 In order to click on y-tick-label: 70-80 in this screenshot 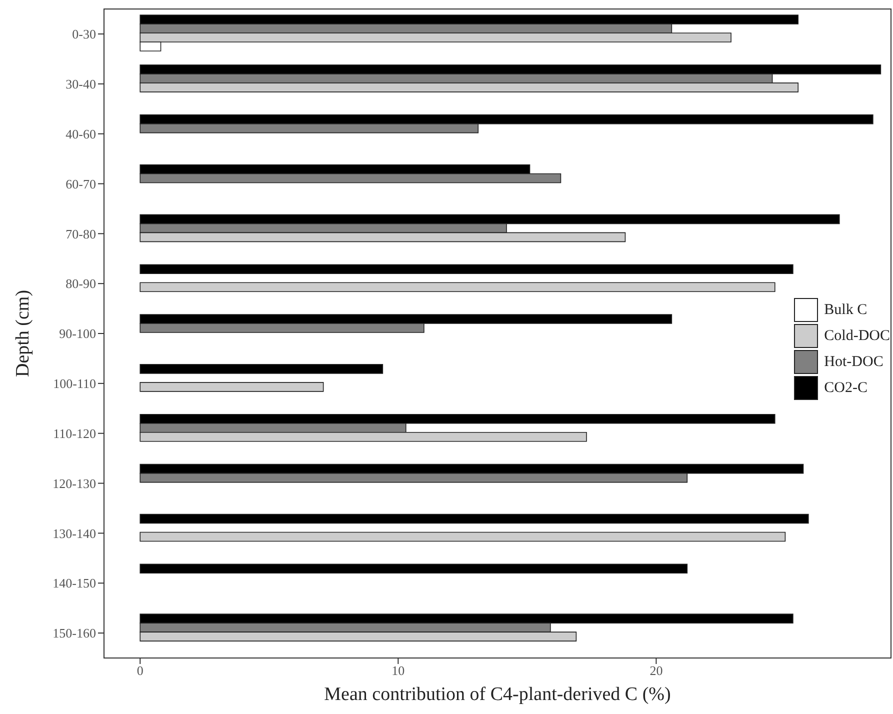, I will do `click(81, 234)`.